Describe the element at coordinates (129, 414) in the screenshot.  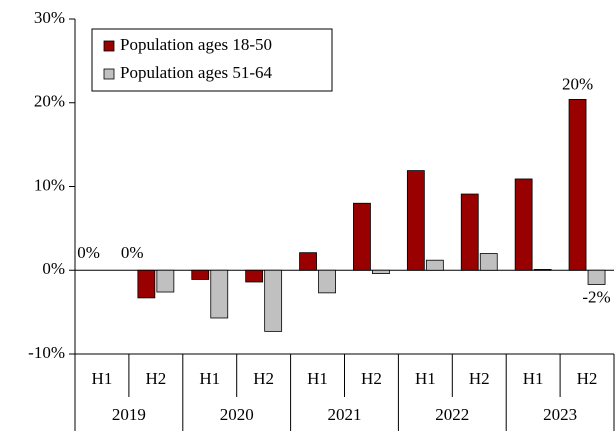
I see `group-label: 2019` at that location.